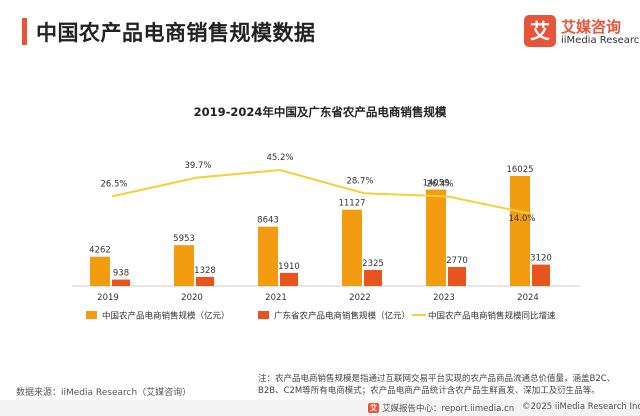  I want to click on bar-china-2020, so click(184, 265).